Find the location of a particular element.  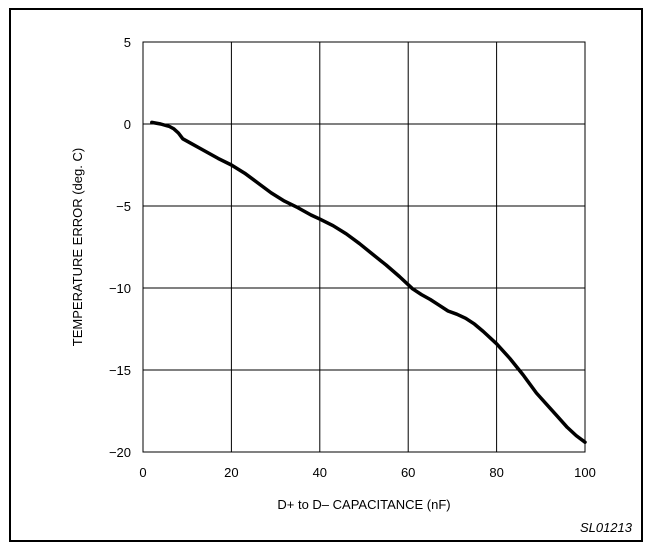

x-tick-label: 80 is located at coordinates (496, 472).